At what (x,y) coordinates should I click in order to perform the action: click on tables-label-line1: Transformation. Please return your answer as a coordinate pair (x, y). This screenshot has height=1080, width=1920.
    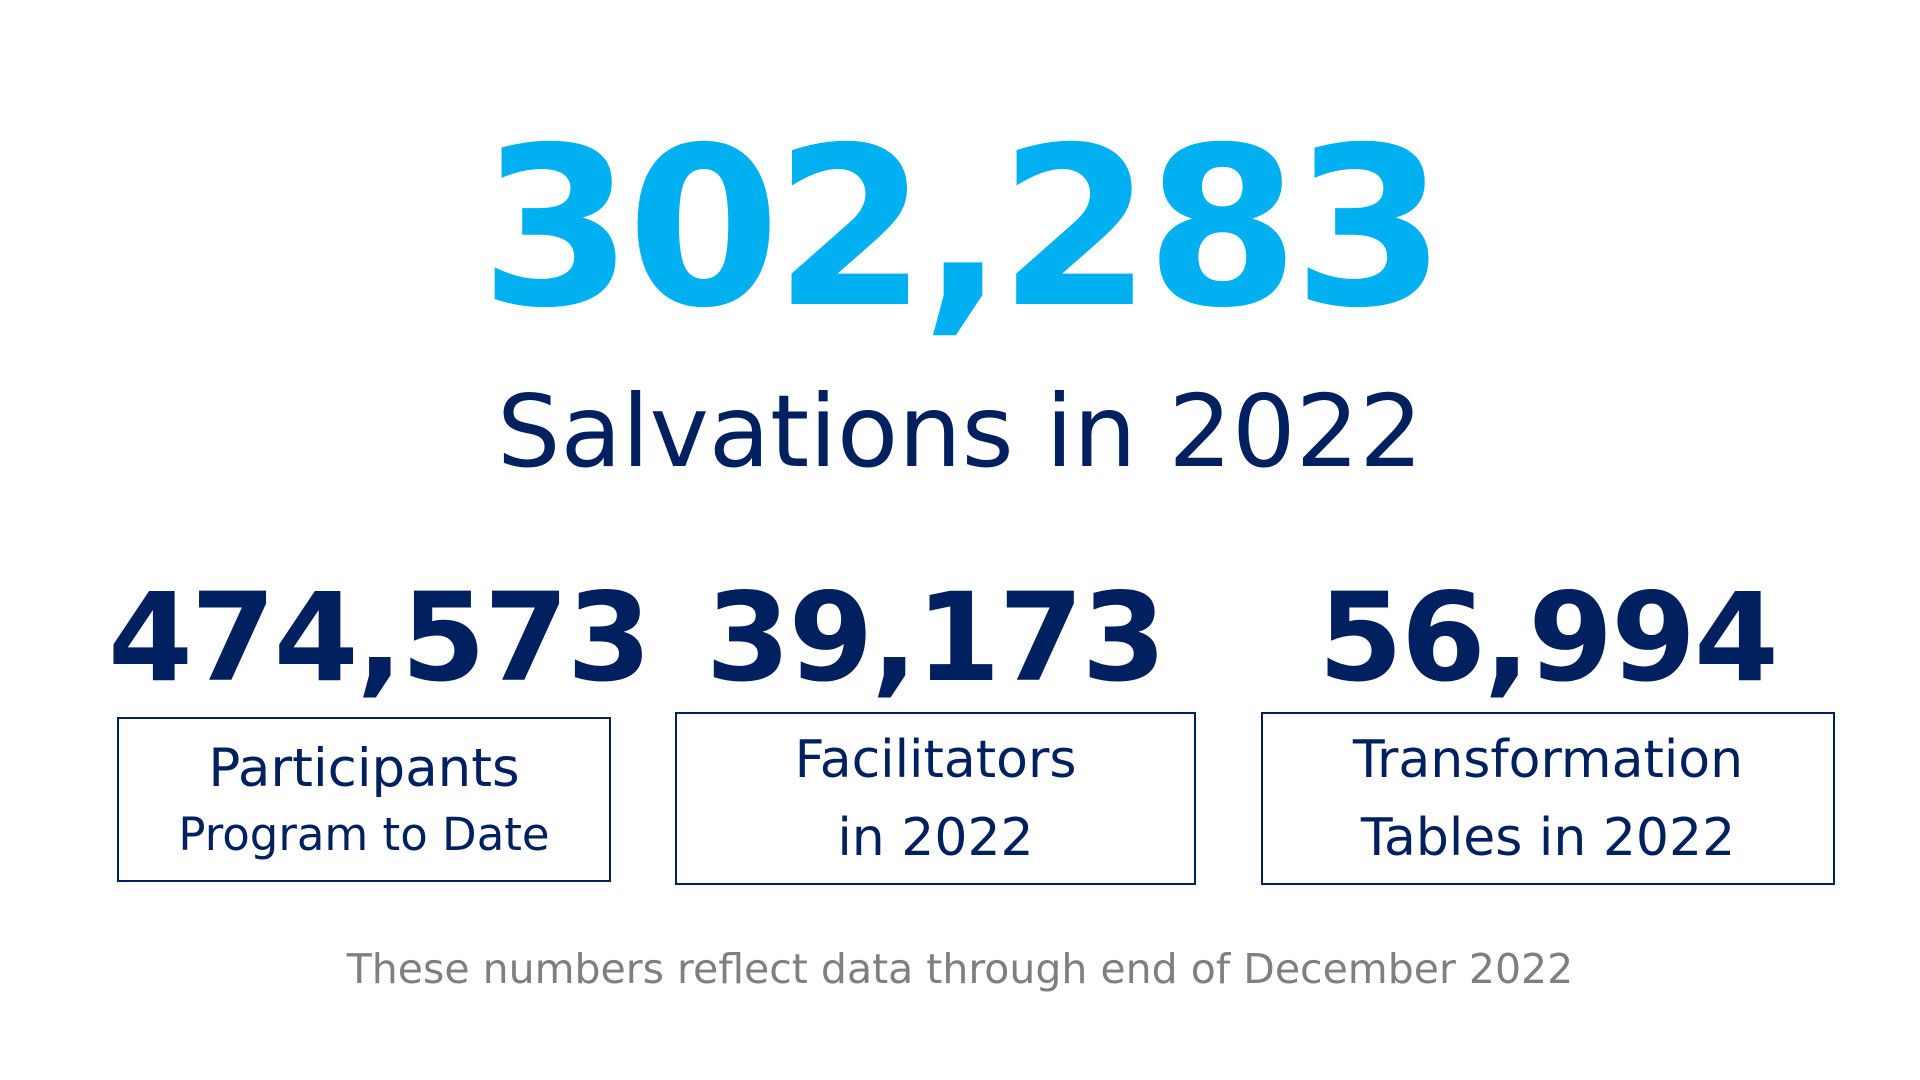
    Looking at the image, I should click on (1548, 759).